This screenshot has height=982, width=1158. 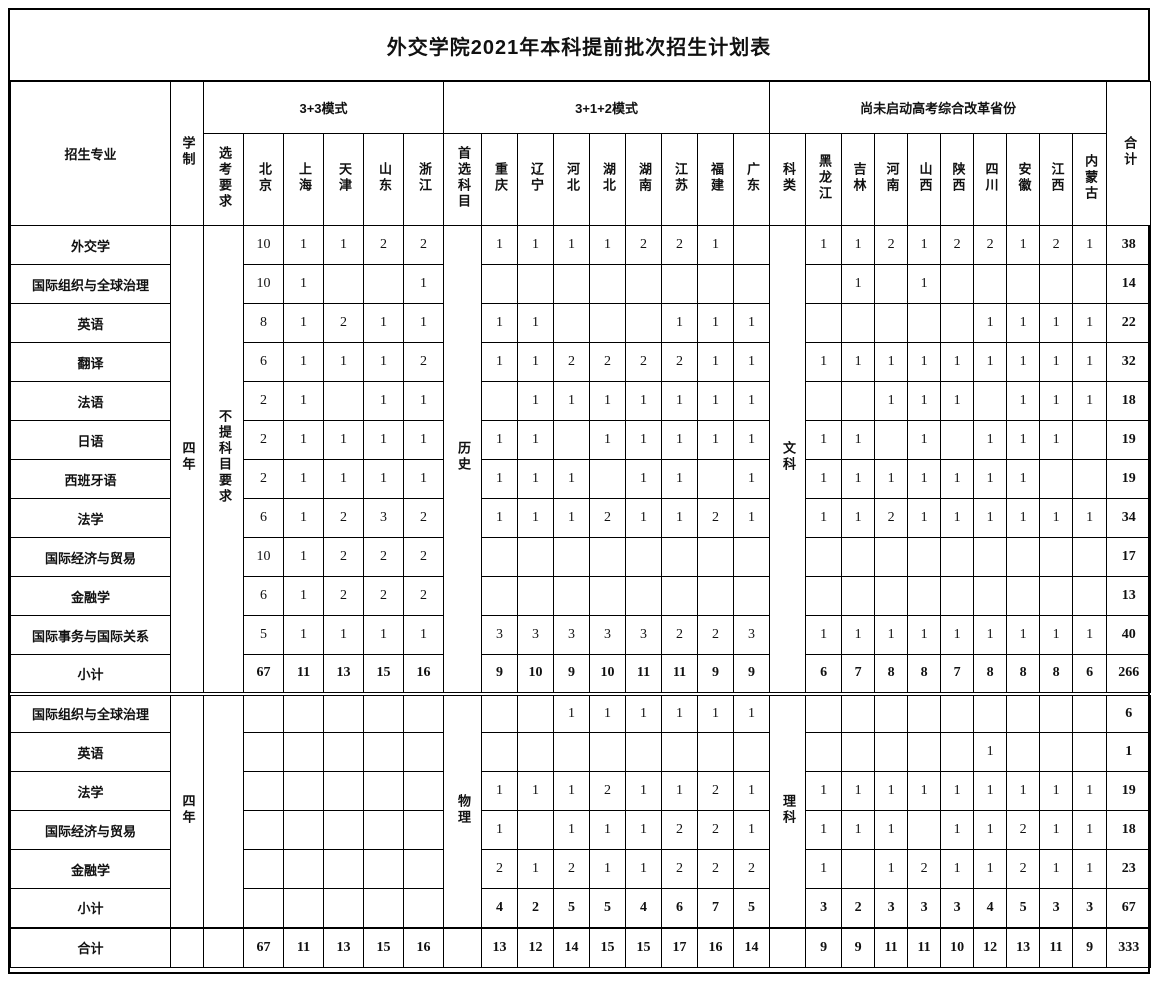 I want to click on major-cell: 国际组织与全球治理, so click(x=90, y=712).